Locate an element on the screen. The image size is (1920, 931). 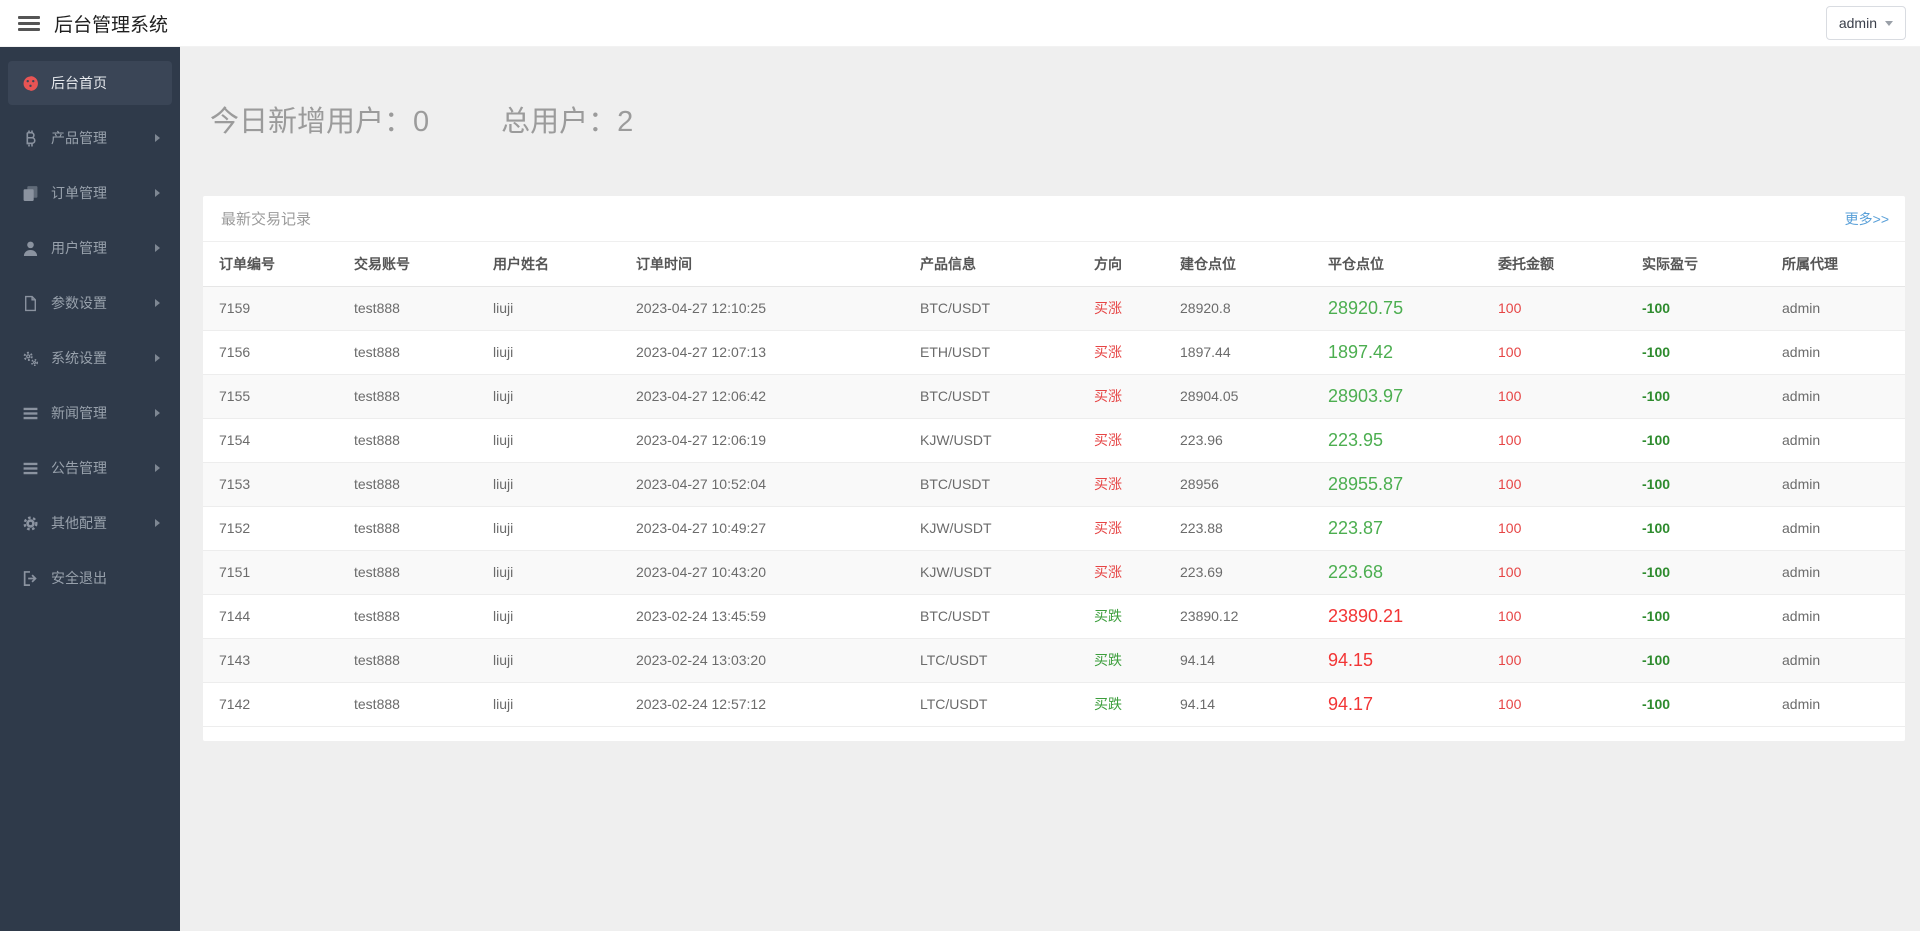
sidebar-item-home: 后台首页 is located at coordinates (90, 83).